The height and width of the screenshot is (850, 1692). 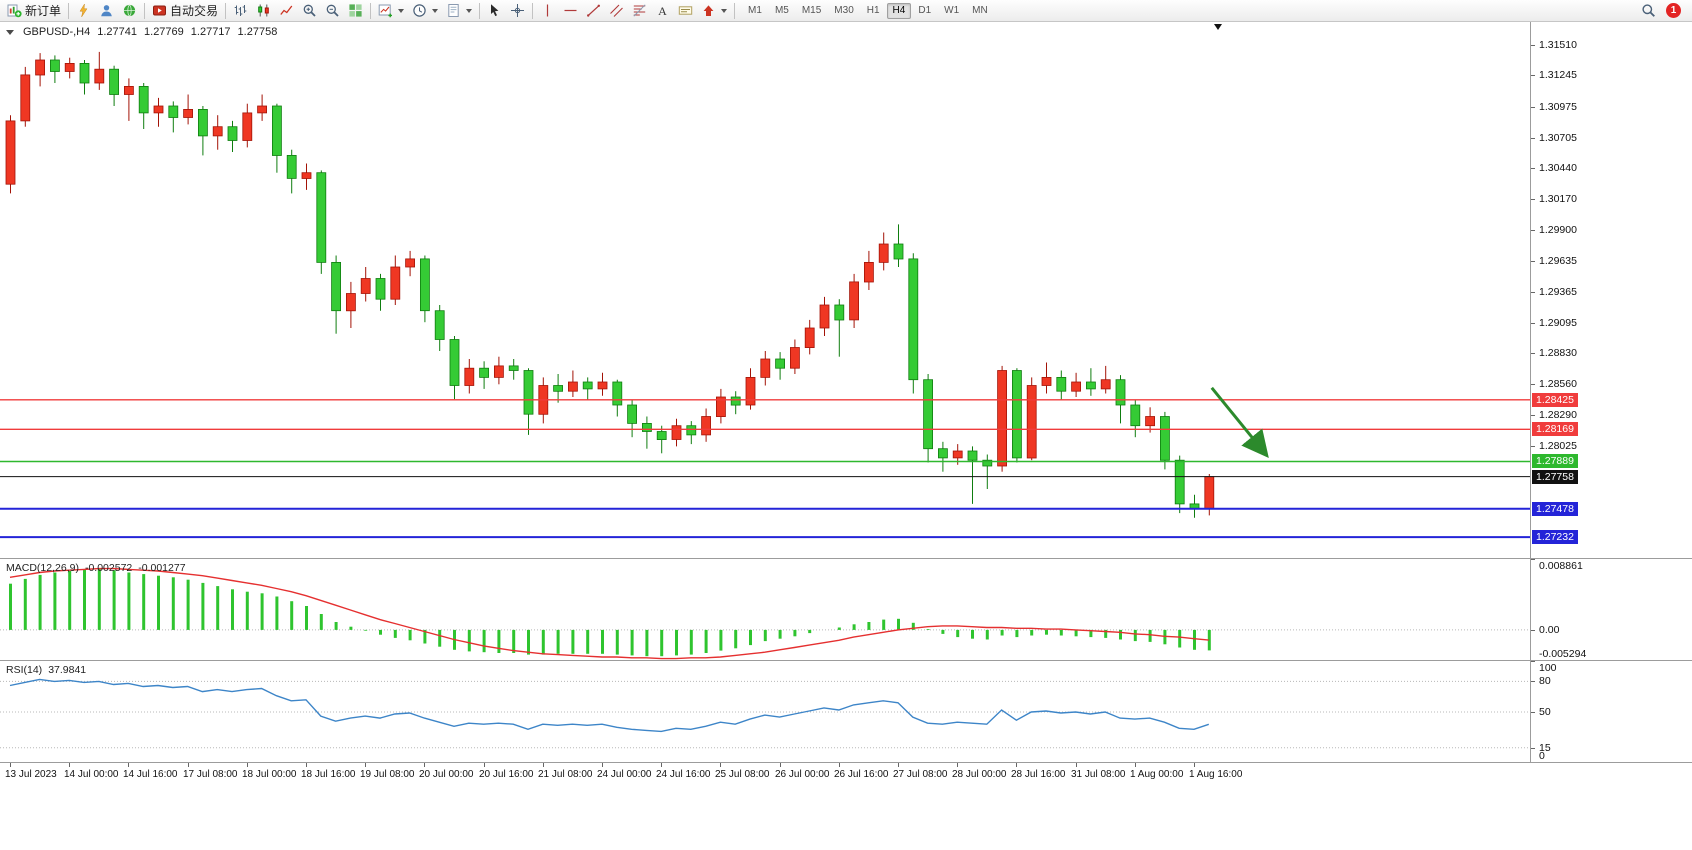 I want to click on rsi-pane: RSI(14) 37.9841 100 80 50 15 0, so click(x=846, y=711).